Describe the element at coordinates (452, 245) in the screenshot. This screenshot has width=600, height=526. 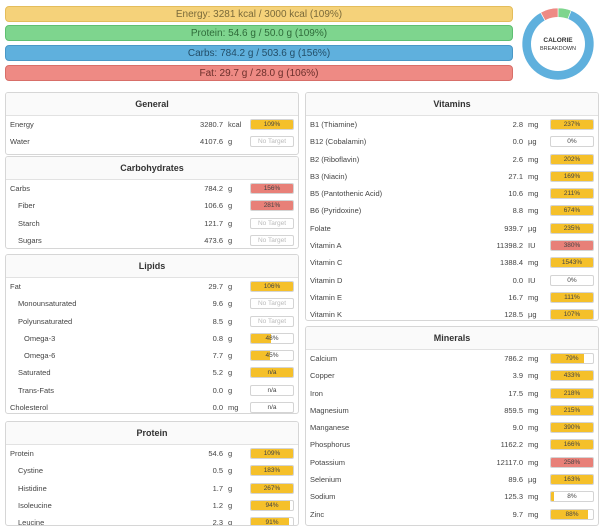
I see `vitamins-row-vitamin-a: Vitamin A 11398.2 IU 380%` at that location.